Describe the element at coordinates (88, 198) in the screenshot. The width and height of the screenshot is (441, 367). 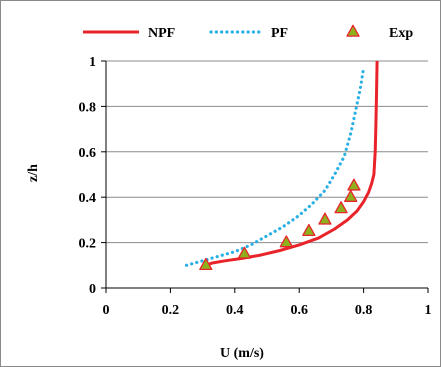
I see `y-tick-label-2: 0.4` at that location.